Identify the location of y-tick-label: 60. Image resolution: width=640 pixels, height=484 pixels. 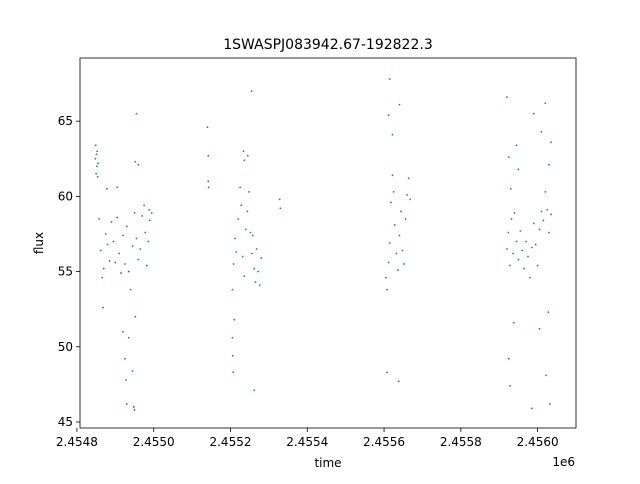
(65, 196).